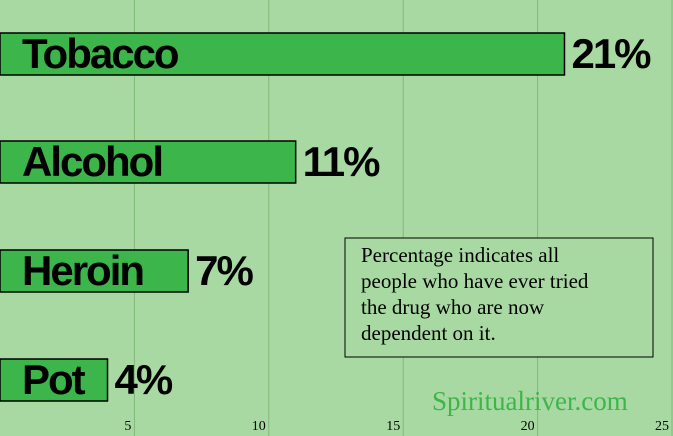 This screenshot has height=436, width=673. I want to click on watermark: Spiritualriver.com, so click(530, 401).